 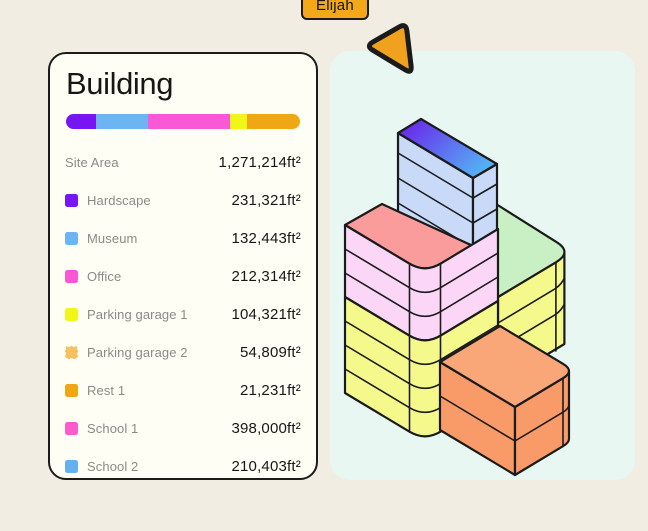 I want to click on legend-label: Office, so click(x=104, y=276).